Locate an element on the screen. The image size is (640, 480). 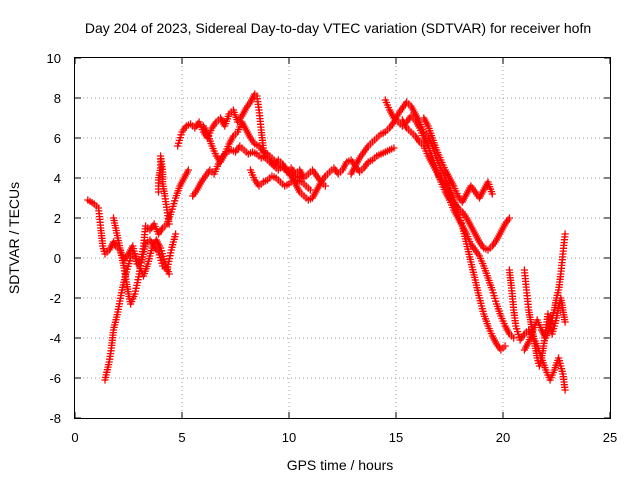
series-arc-early-c is located at coordinates (150, 237).